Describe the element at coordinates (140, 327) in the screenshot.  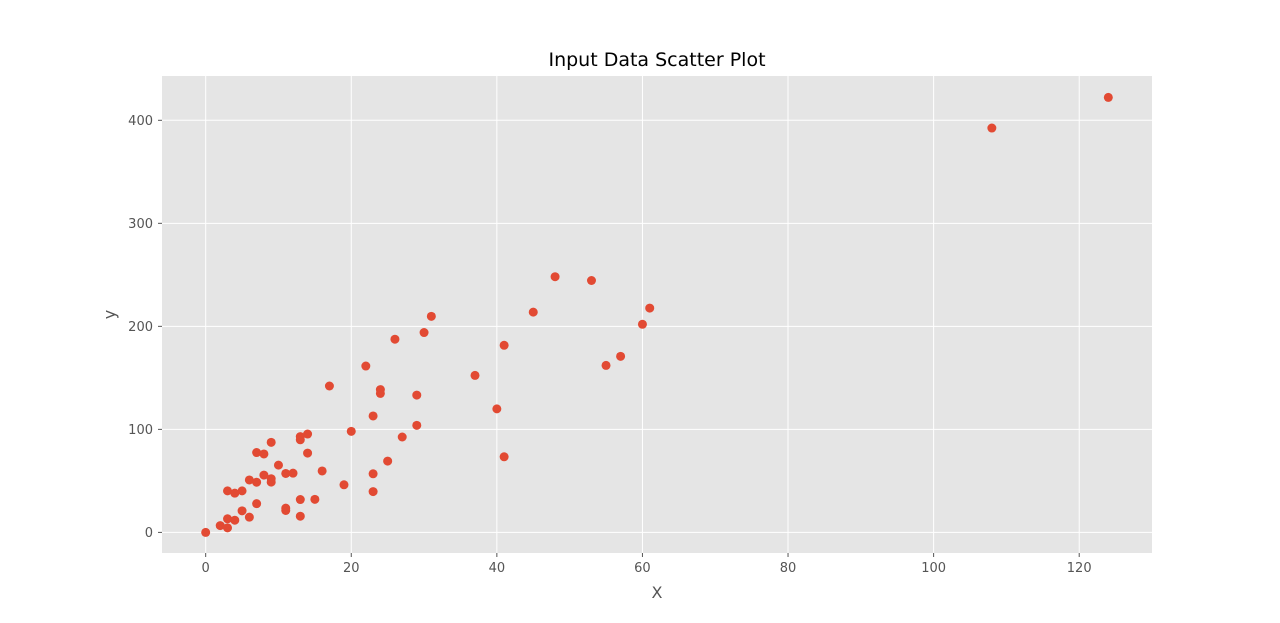
I see `y-tick-label: 200` at that location.